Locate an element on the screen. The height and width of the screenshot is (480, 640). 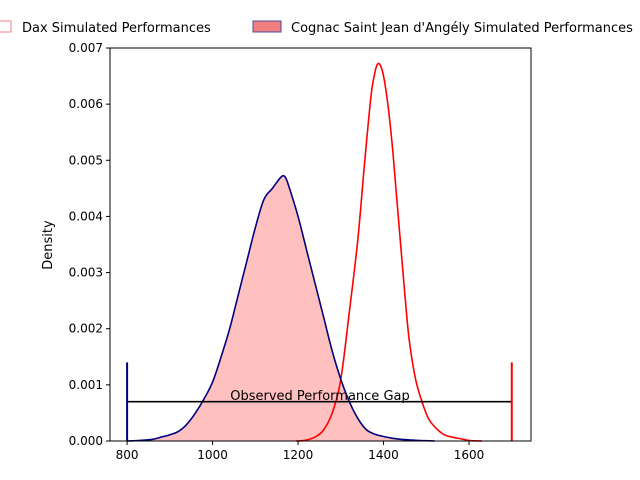
legend-swatch-dax is located at coordinates (6, 26).